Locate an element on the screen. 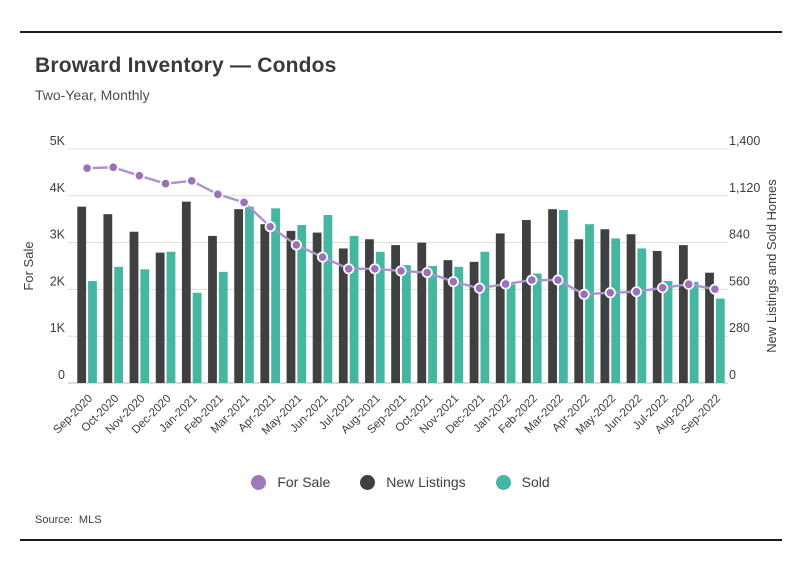 This screenshot has height=575, width=801. left-axis-tick: 3K is located at coordinates (58, 235).